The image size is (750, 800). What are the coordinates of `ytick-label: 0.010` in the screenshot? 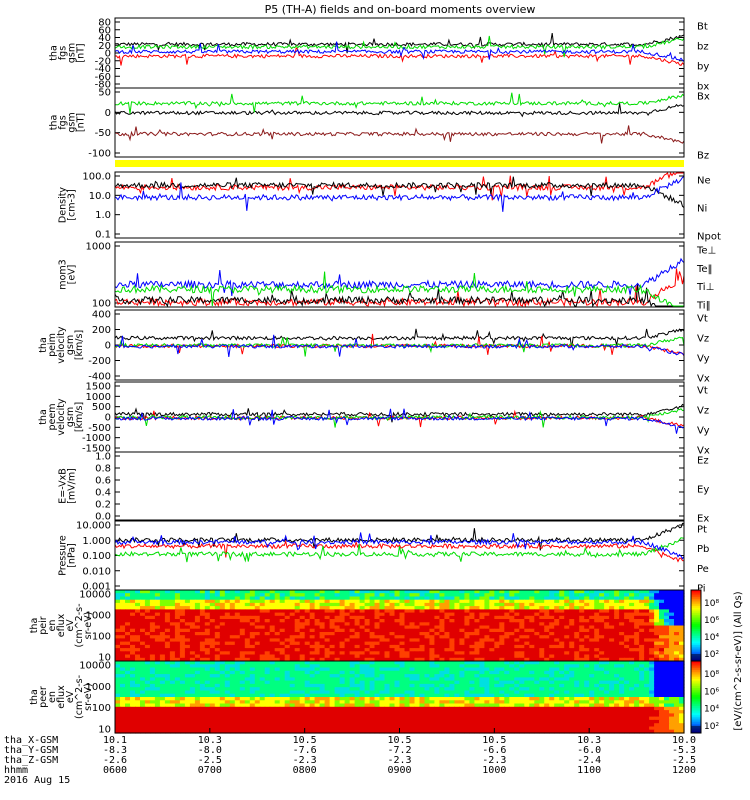 It's located at (96, 571).